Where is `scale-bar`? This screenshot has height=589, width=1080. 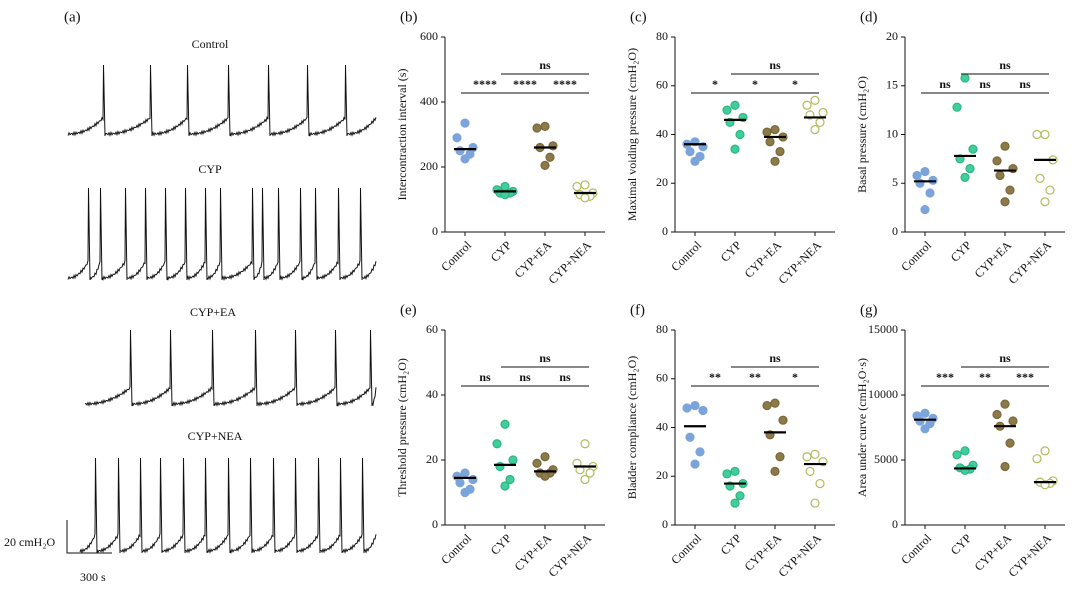 scale-bar is located at coordinates (89, 537).